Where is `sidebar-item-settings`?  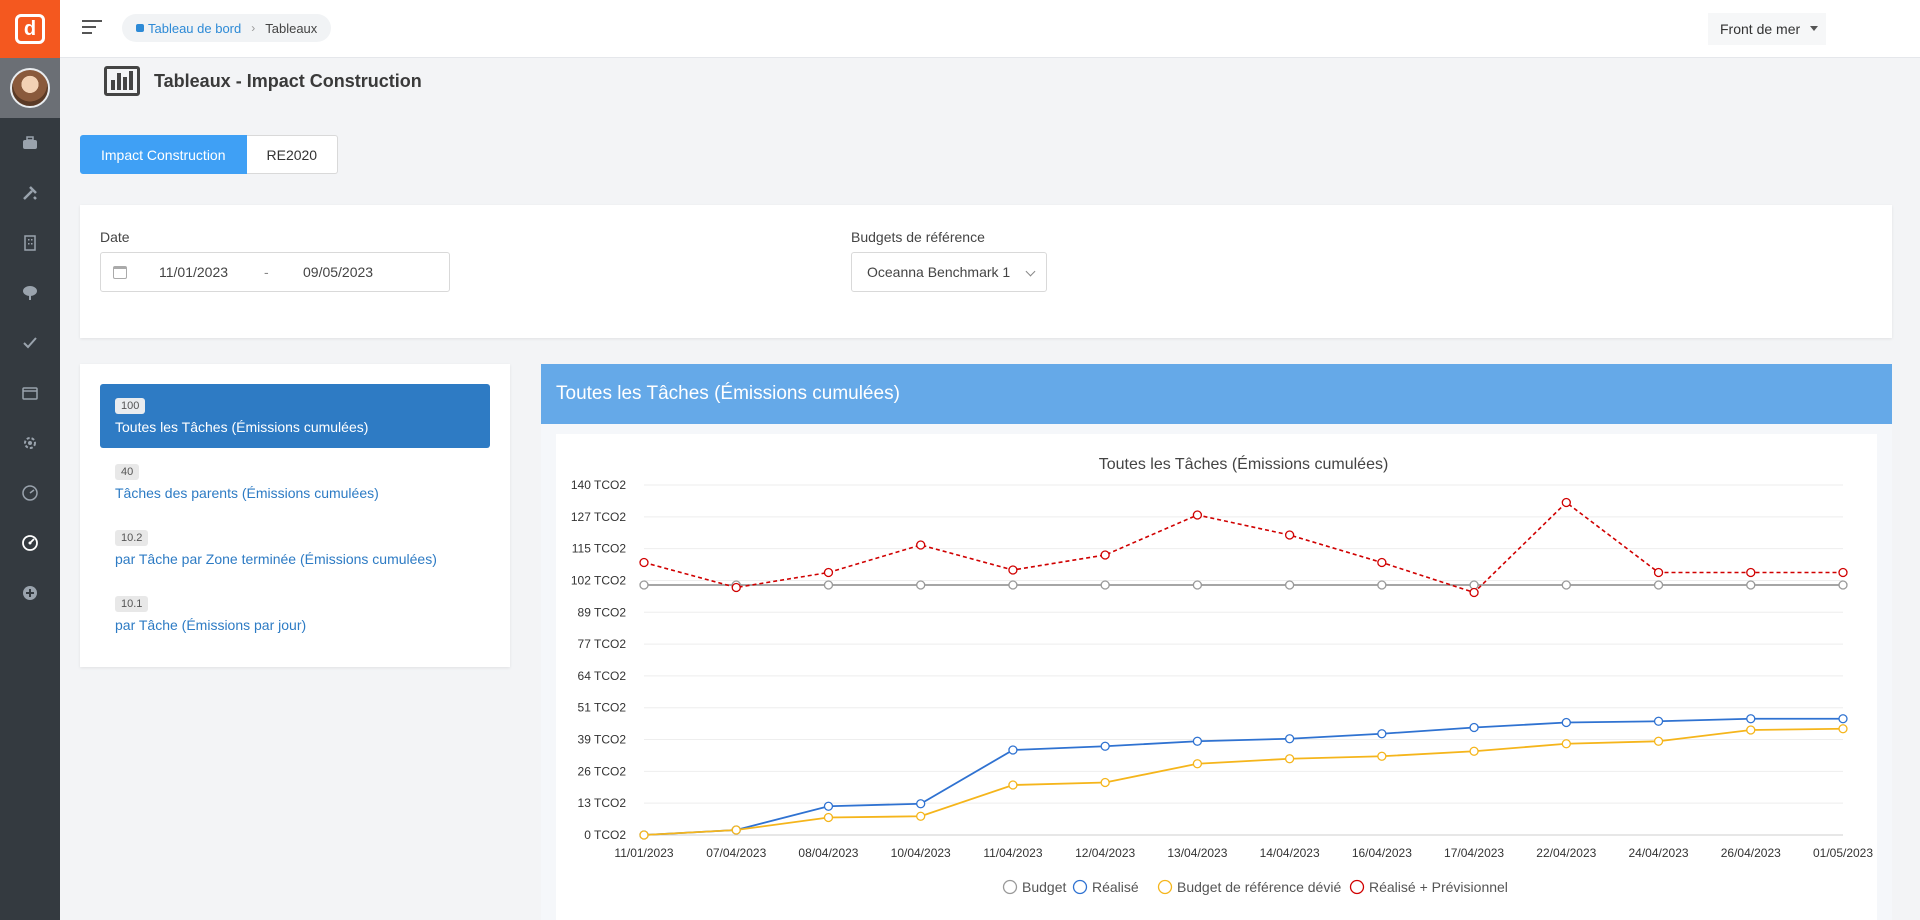
sidebar-item-settings is located at coordinates (30, 443).